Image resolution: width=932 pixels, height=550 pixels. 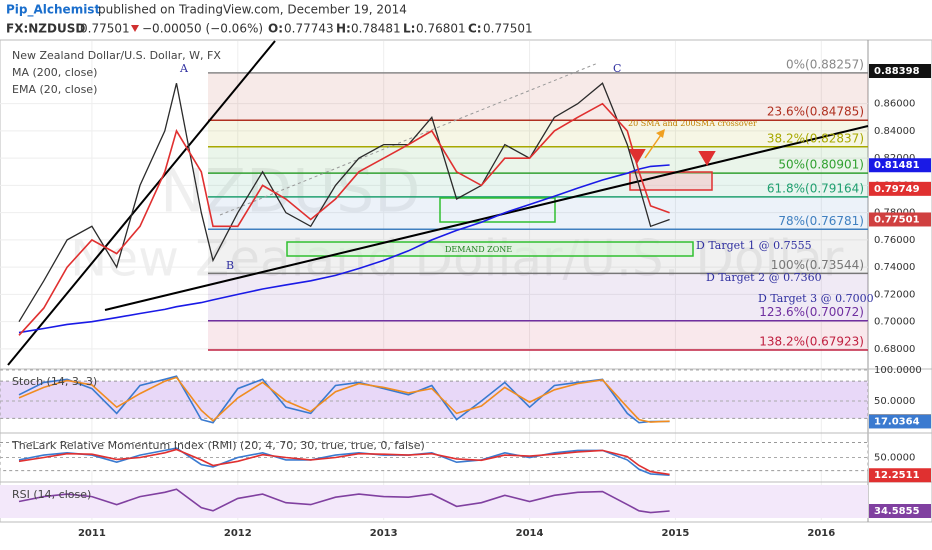 I want to click on price-tag-label: 0.81481, so click(x=897, y=165).